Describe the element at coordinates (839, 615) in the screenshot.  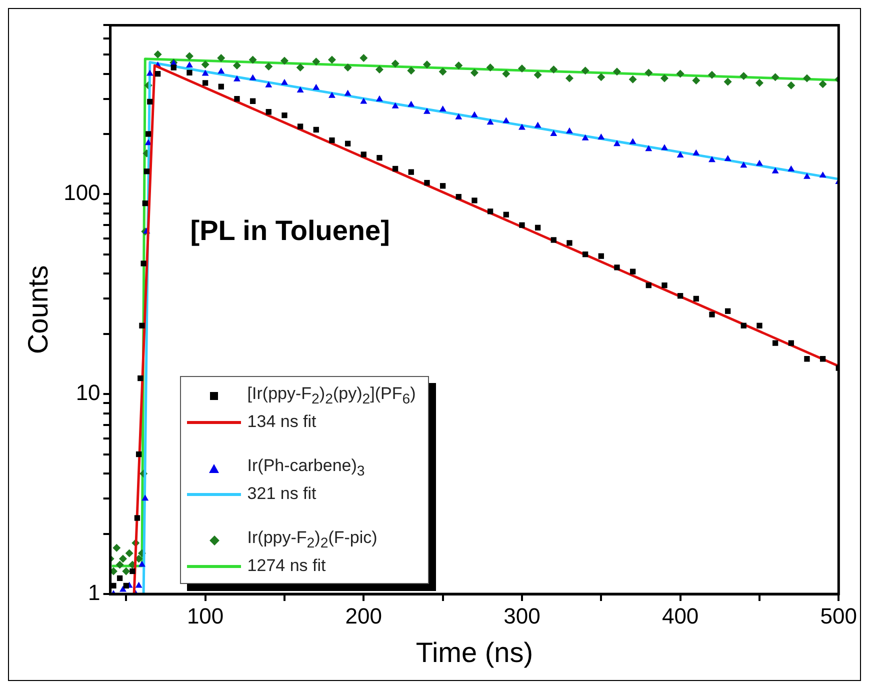
I see `x-tick-label: 500` at that location.